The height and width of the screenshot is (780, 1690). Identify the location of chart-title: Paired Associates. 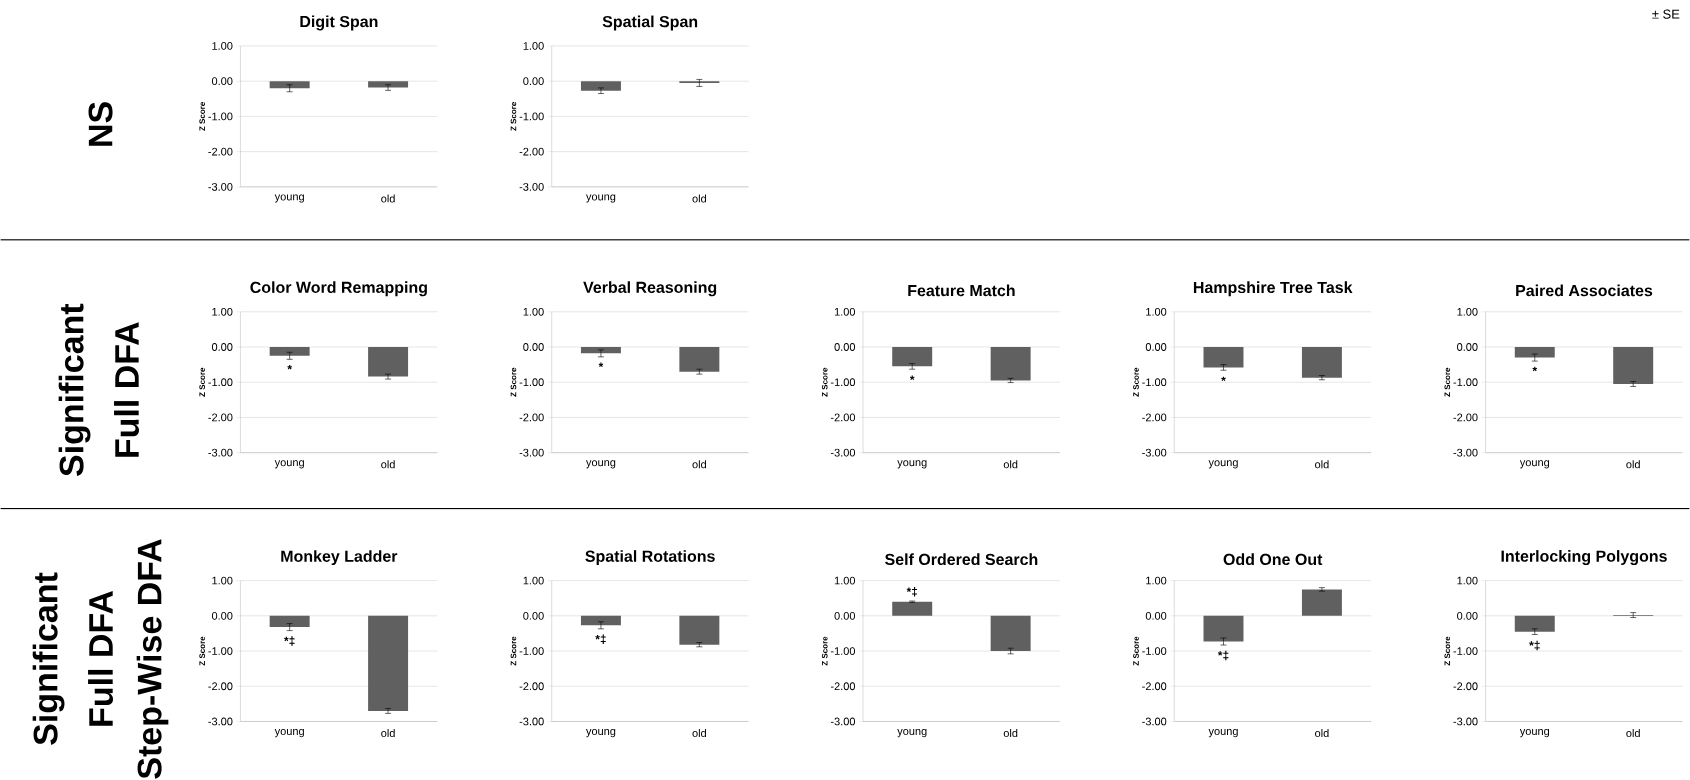
(1584, 290).